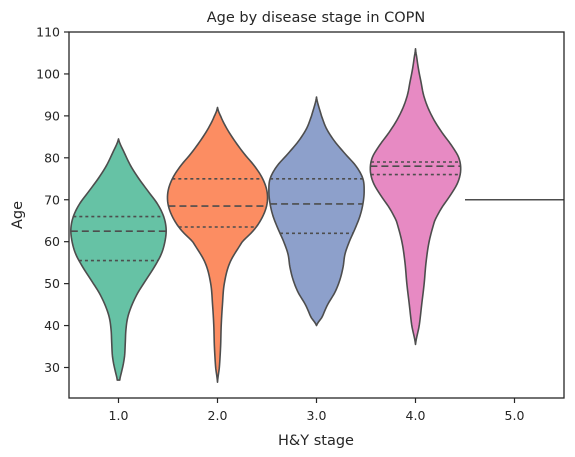  I want to click on x-tick-label: 2.0, so click(218, 415).